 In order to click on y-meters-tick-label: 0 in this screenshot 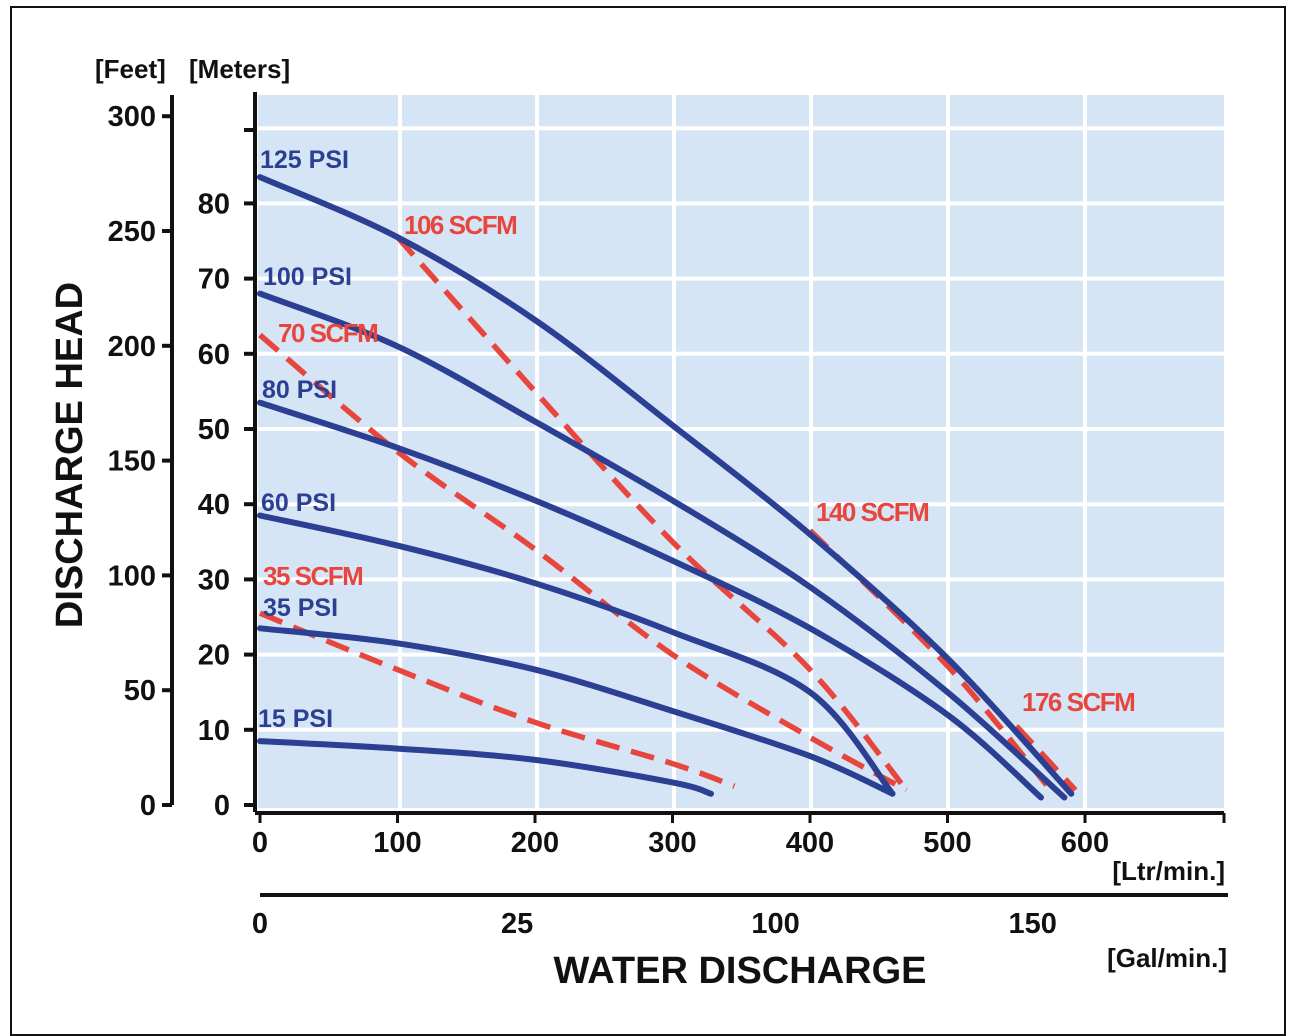, I will do `click(222, 806)`.